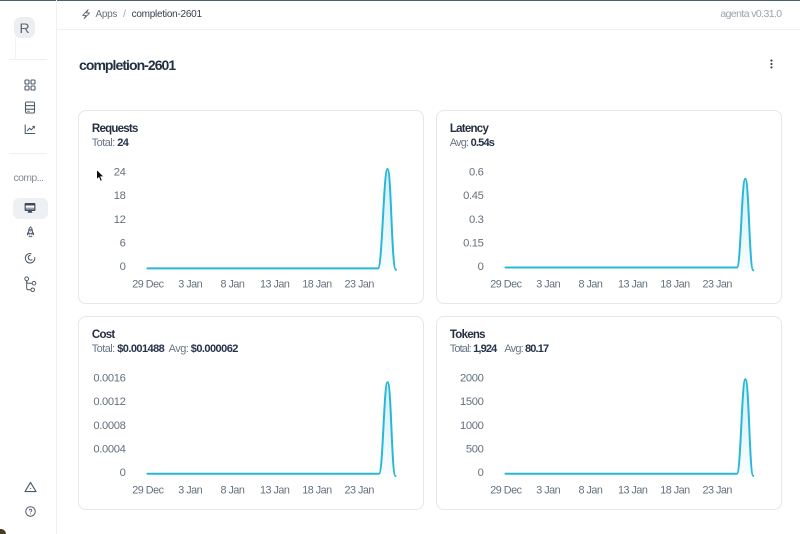  What do you see at coordinates (120, 173) in the screenshot?
I see `svg-text: 24` at bounding box center [120, 173].